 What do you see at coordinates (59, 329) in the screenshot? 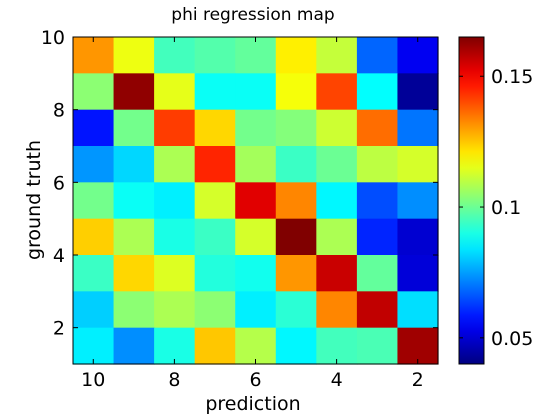
I see `y-tick-label: 2` at bounding box center [59, 329].